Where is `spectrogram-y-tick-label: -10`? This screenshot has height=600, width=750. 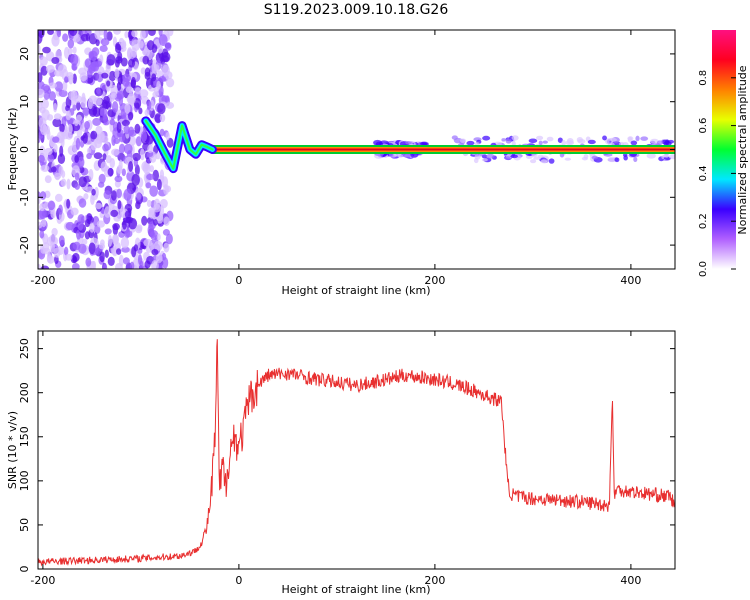 spectrogram-y-tick-label: -10 is located at coordinates (24, 197).